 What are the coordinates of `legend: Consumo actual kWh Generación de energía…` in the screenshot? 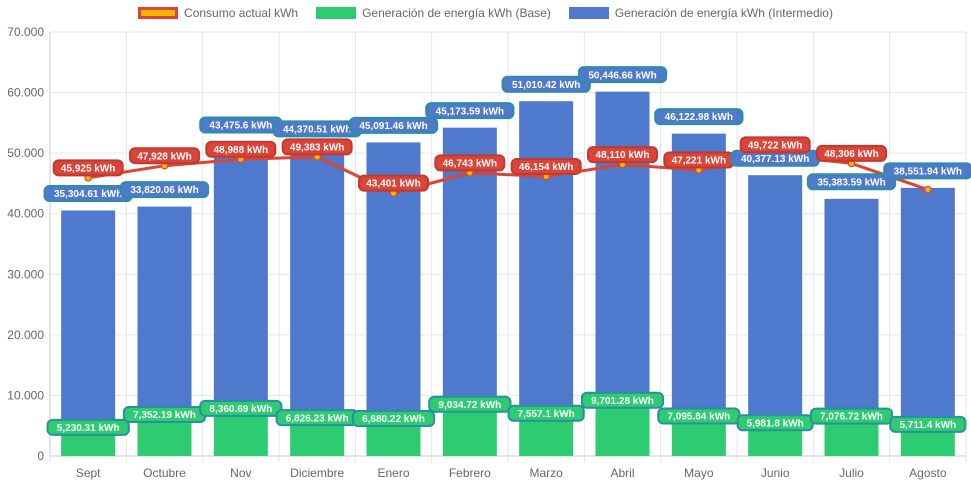 It's located at (485, 13).